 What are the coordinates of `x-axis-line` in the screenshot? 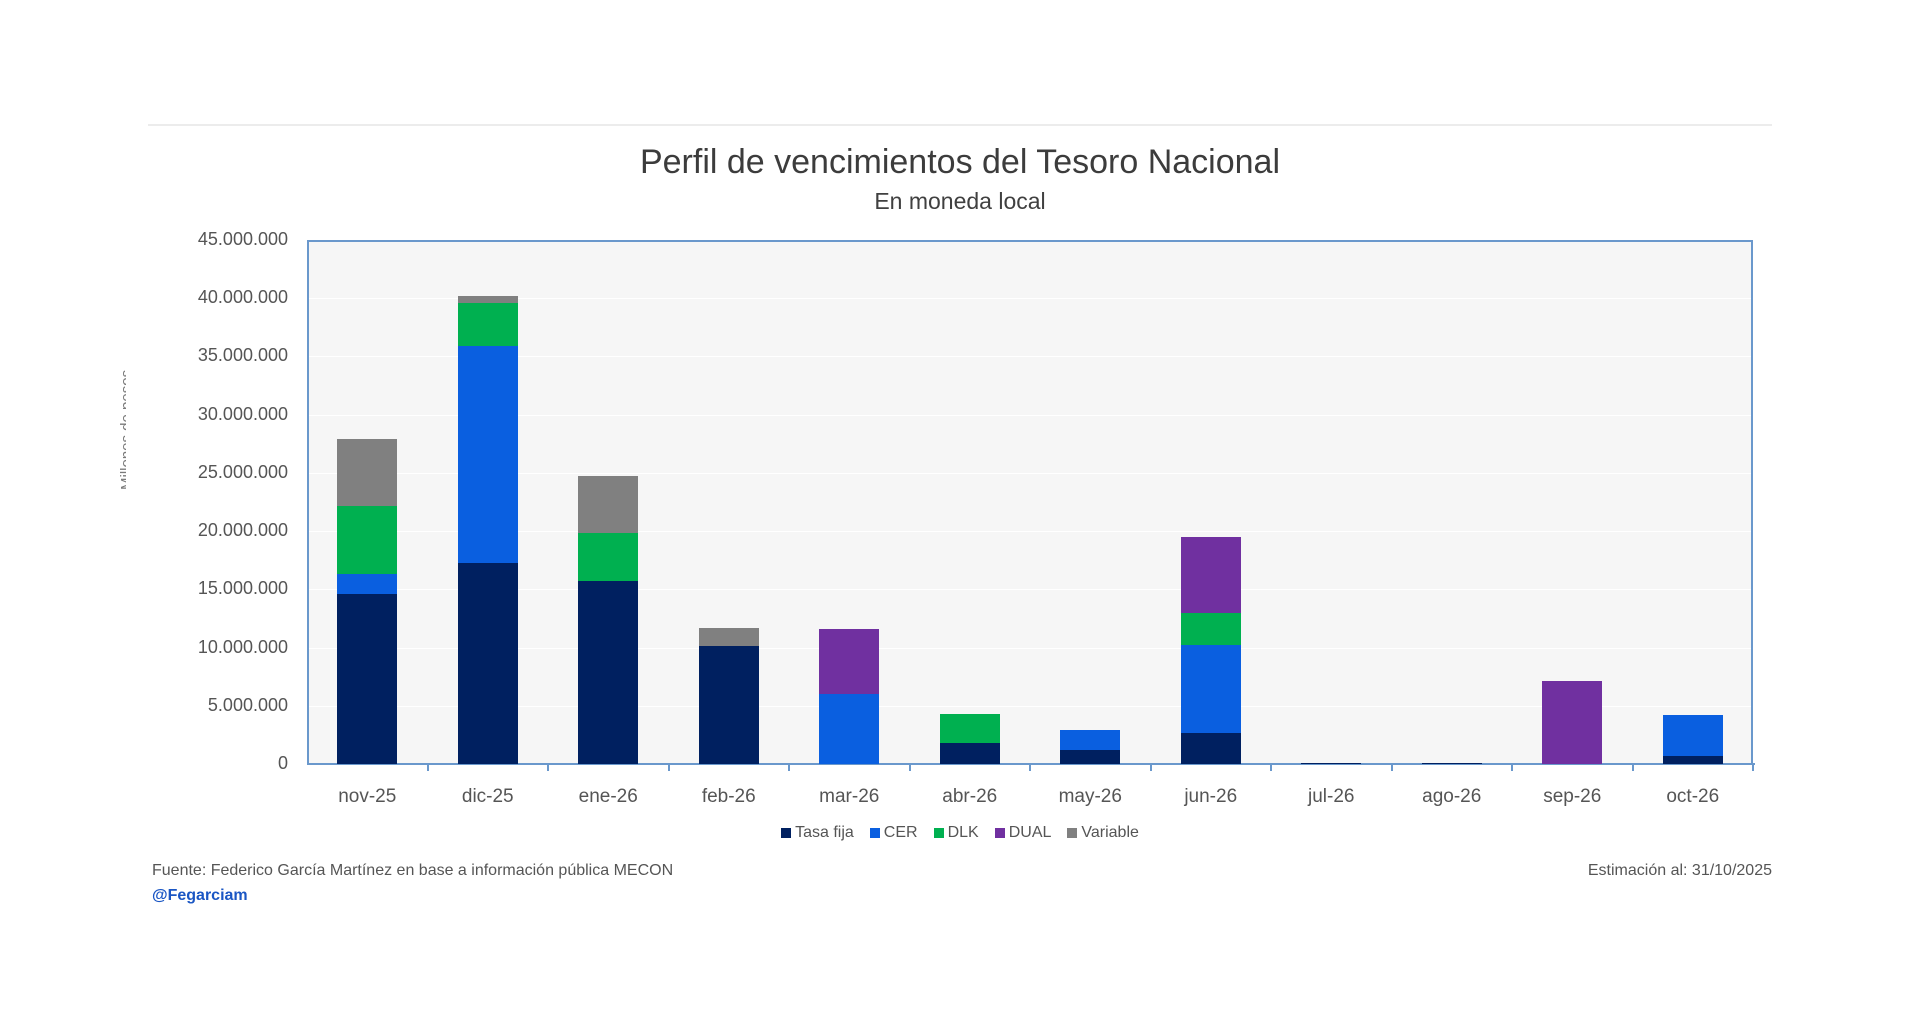 It's located at (1031, 764).